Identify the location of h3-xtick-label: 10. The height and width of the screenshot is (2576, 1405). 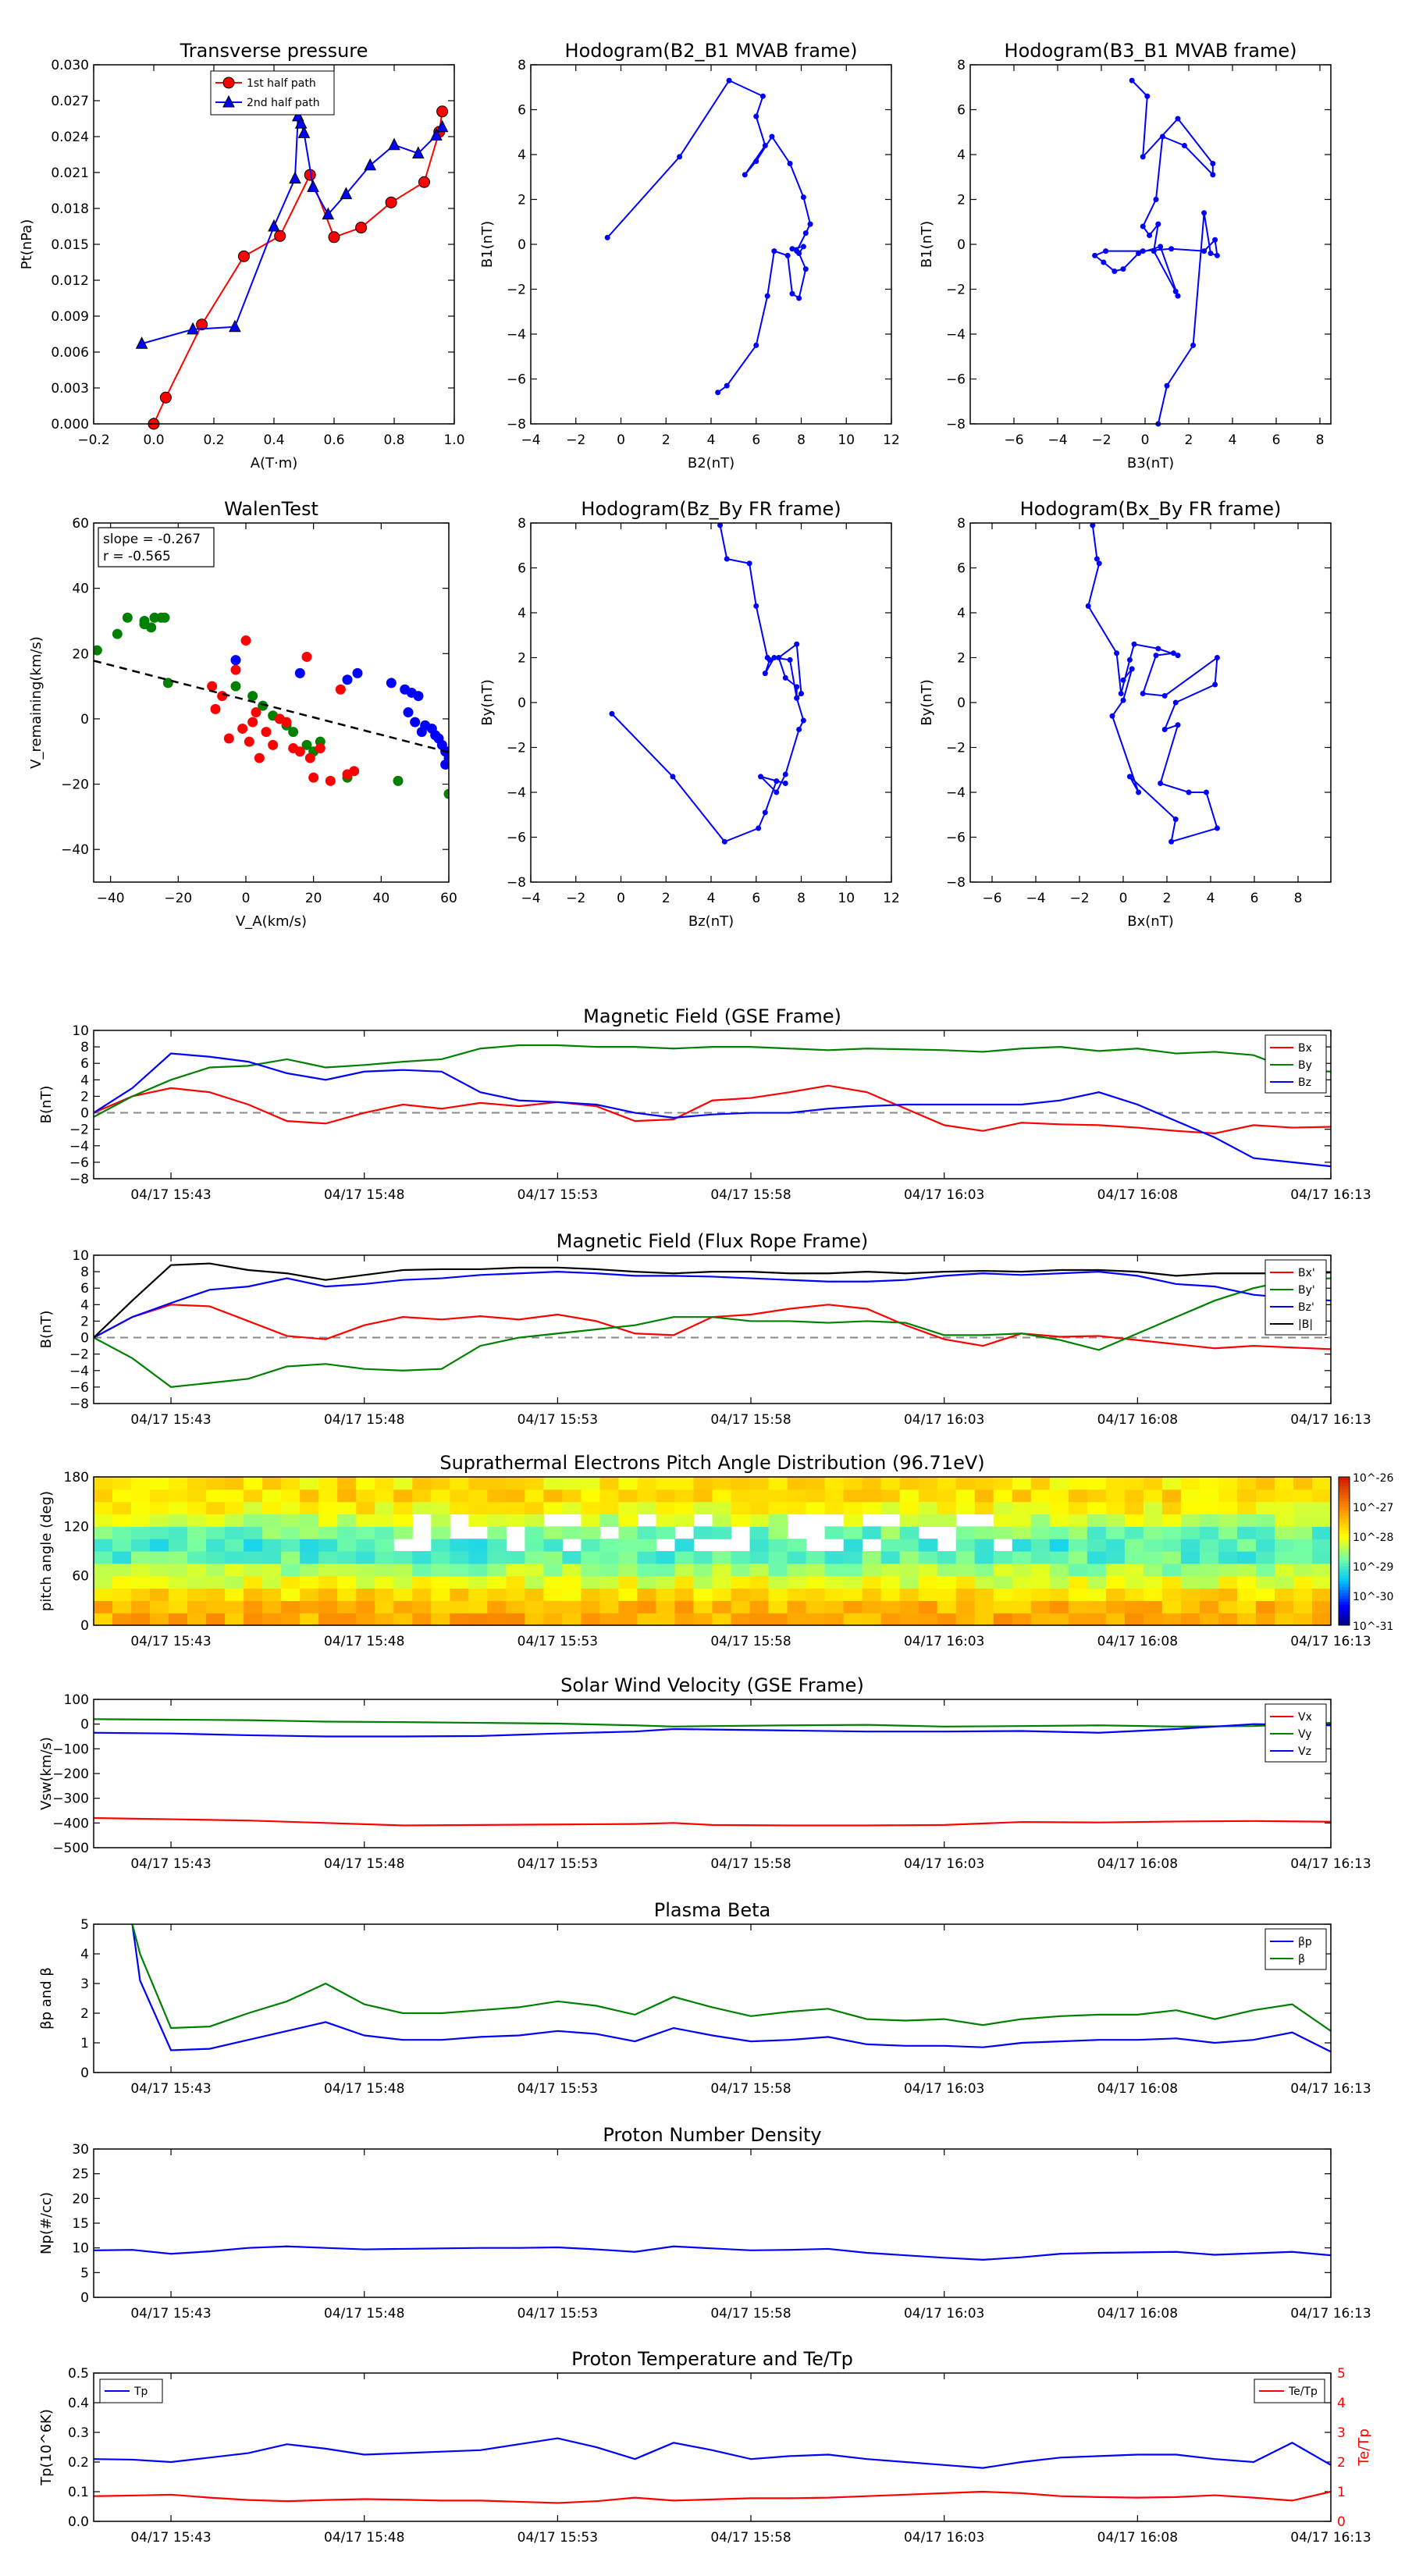
(846, 899).